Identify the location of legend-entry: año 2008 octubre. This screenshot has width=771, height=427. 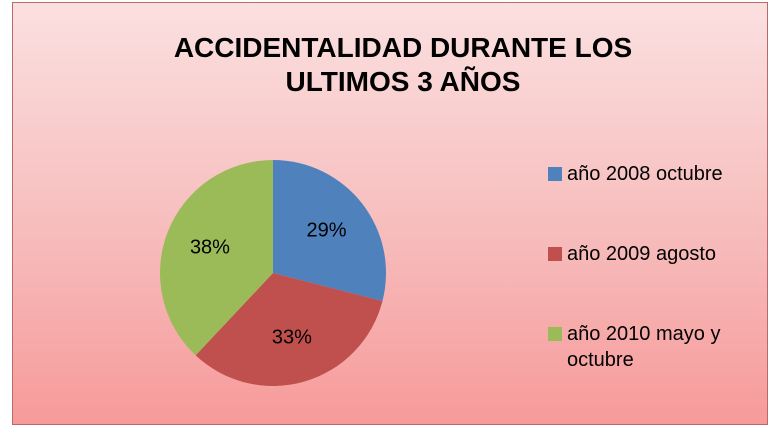
(652, 174).